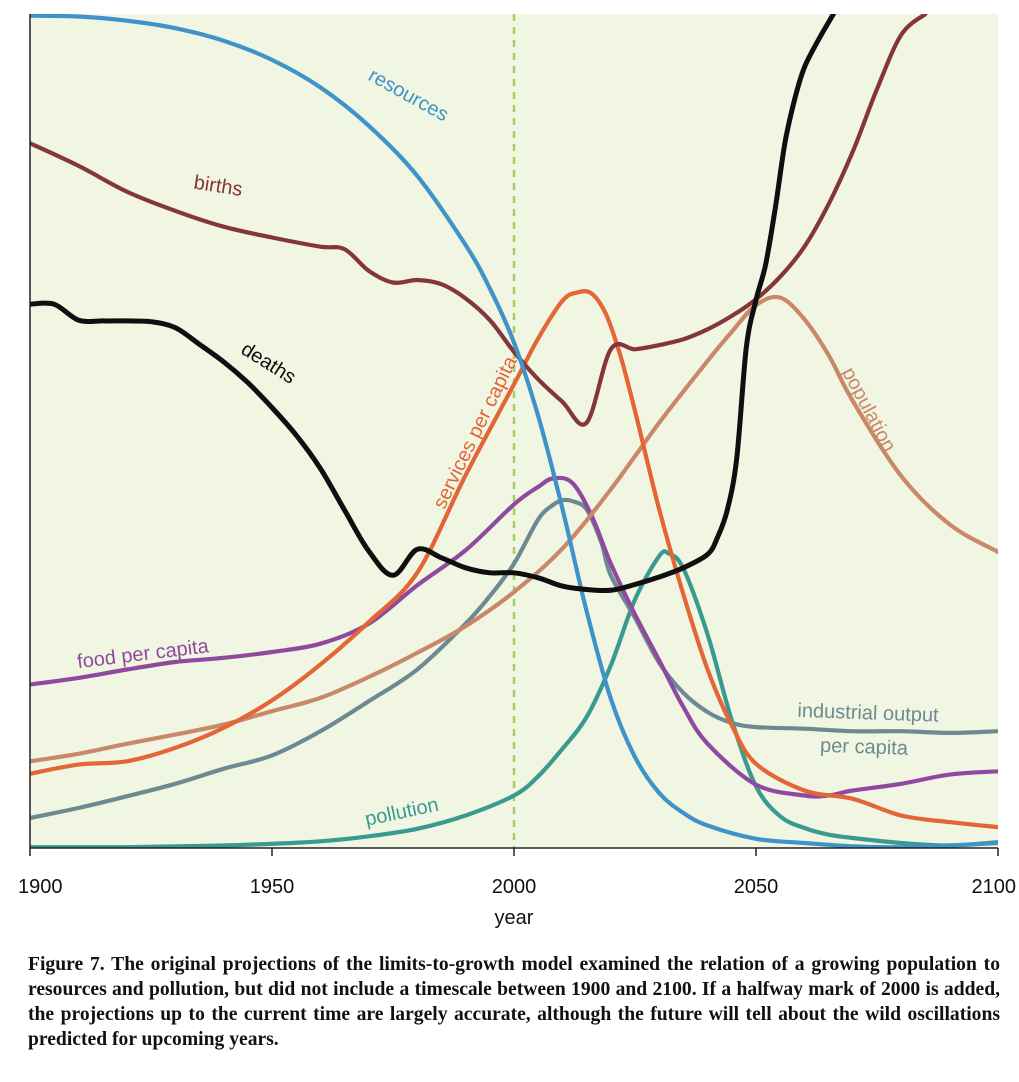  I want to click on x-tick-label: 2050, so click(756, 887).